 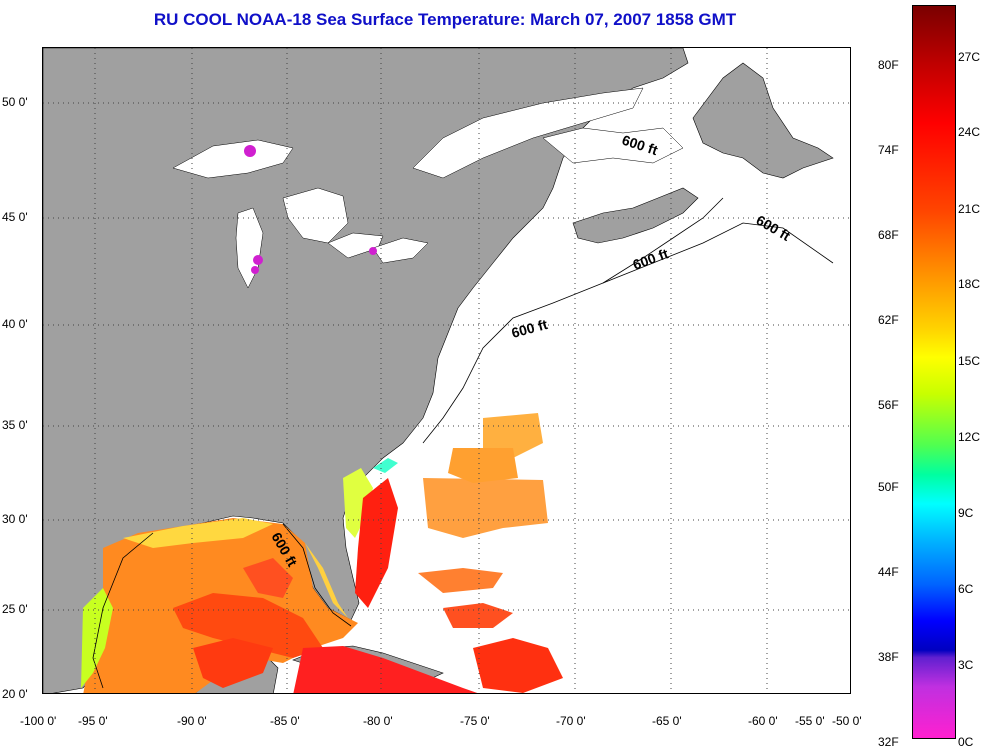 What do you see at coordinates (378, 721) in the screenshot?
I see `lon-tick-80: -80 0'` at bounding box center [378, 721].